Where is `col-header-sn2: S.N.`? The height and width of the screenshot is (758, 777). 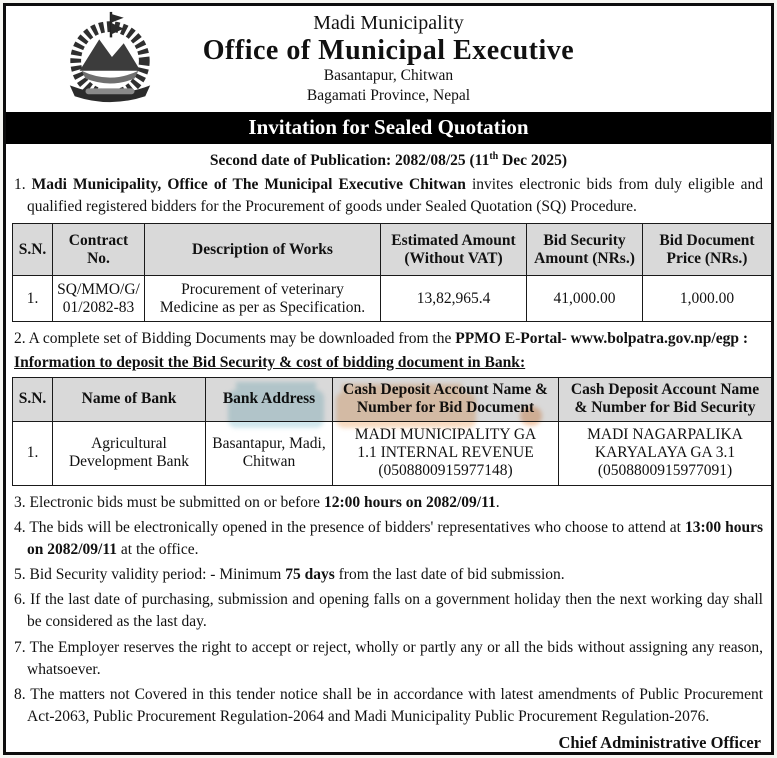
col-header-sn2: S.N. is located at coordinates (32, 399).